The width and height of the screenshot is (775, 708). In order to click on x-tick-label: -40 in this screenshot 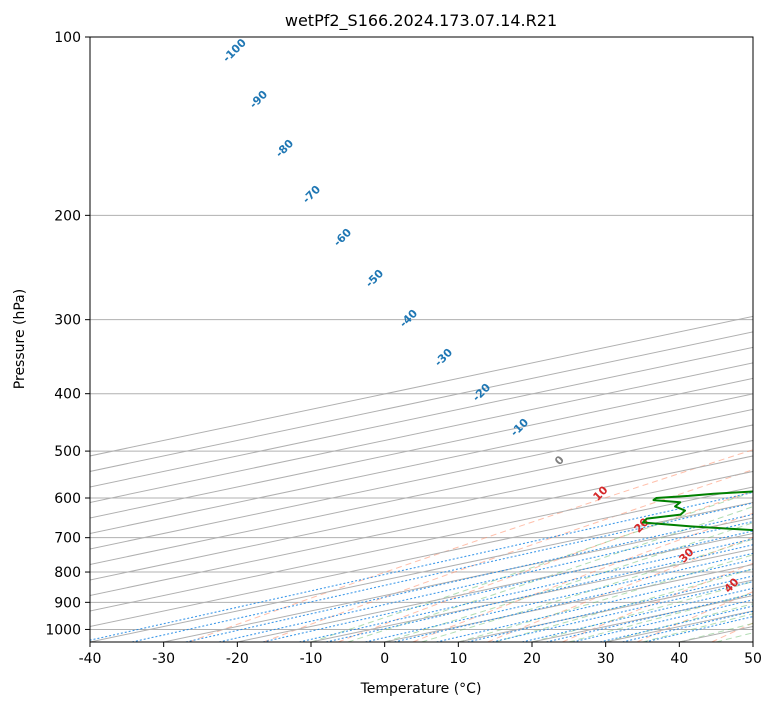, I will do `click(90, 659)`.